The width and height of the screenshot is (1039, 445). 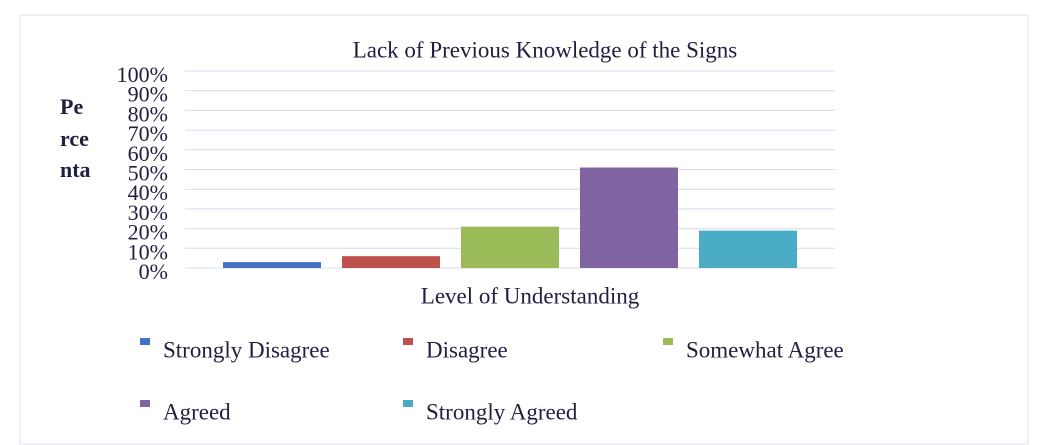 What do you see at coordinates (148, 212) in the screenshot?
I see `y-tick-label: 30%` at bounding box center [148, 212].